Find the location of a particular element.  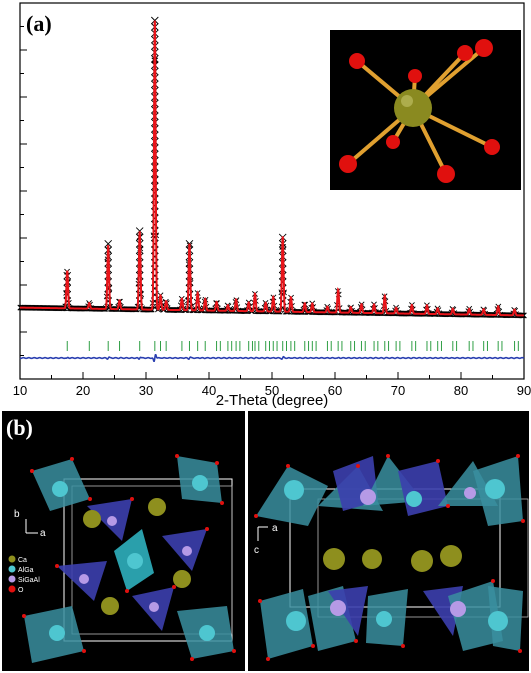

x-tick-label: 20 is located at coordinates (83, 390).